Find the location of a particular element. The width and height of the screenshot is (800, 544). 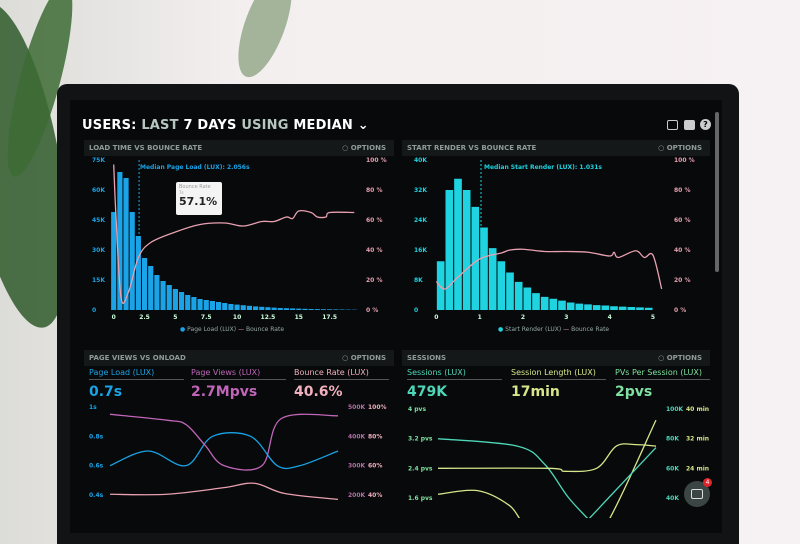

y2-tick-label: 60K is located at coordinates (672, 468).